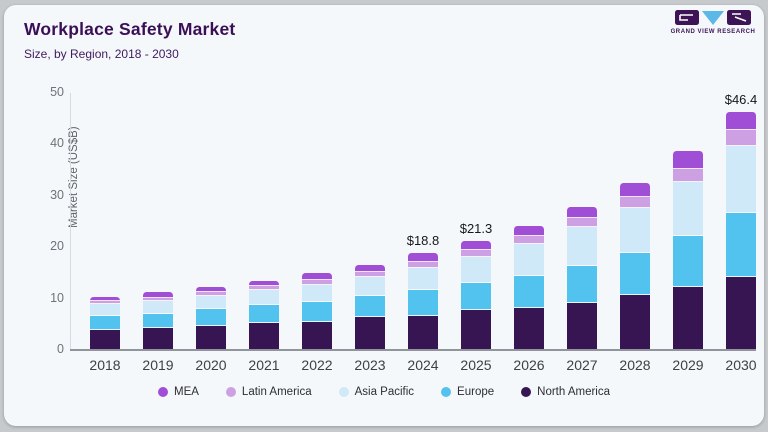 This screenshot has height=432, width=768. Describe the element at coordinates (57, 143) in the screenshot. I see `y-tick-label: 40` at that location.